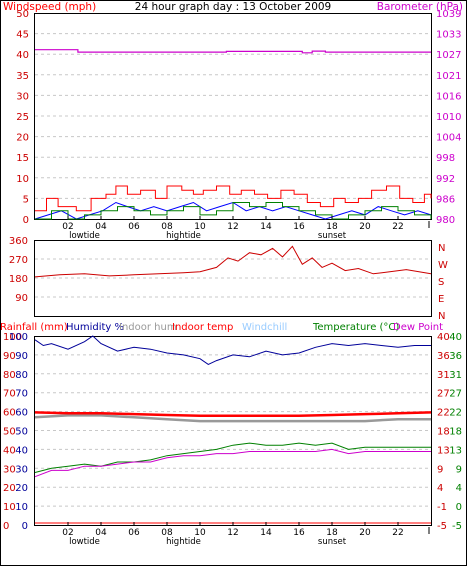 The height and width of the screenshot is (566, 467). I want to click on temperature-ytick: 22, so click(455, 413).